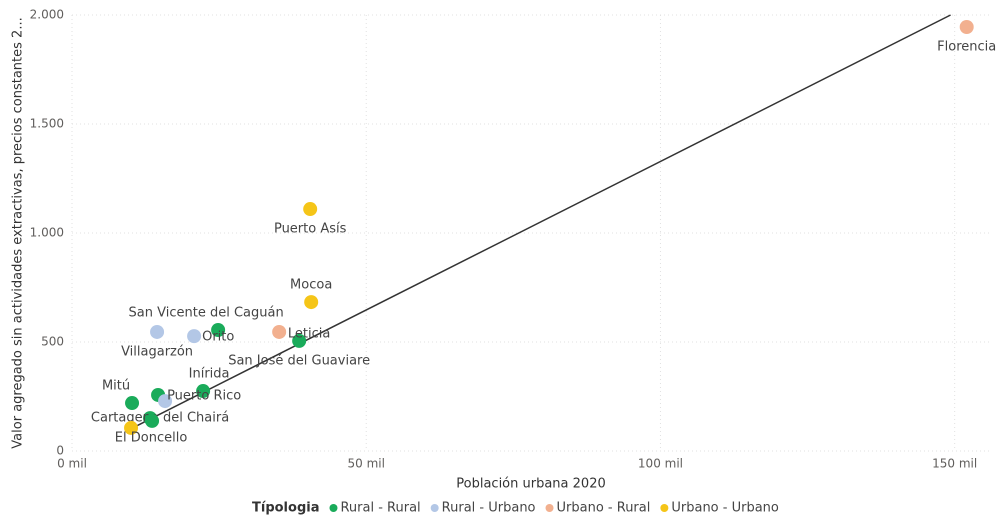  What do you see at coordinates (966, 46) in the screenshot?
I see `point-label: Florencia` at bounding box center [966, 46].